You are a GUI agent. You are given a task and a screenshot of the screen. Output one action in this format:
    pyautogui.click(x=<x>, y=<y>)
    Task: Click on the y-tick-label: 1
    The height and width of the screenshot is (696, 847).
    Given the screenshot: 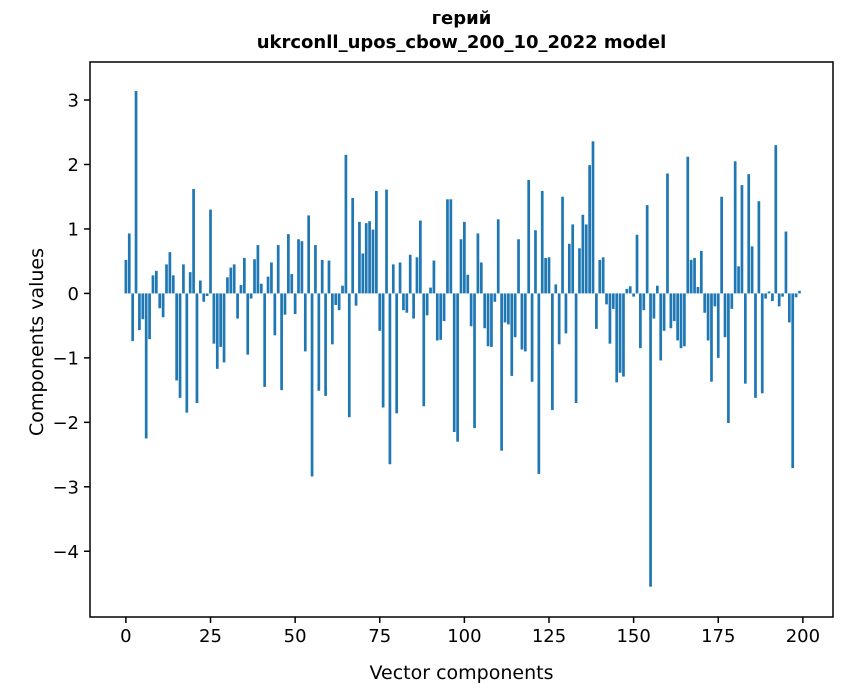 What is the action you would take?
    pyautogui.click(x=73, y=229)
    